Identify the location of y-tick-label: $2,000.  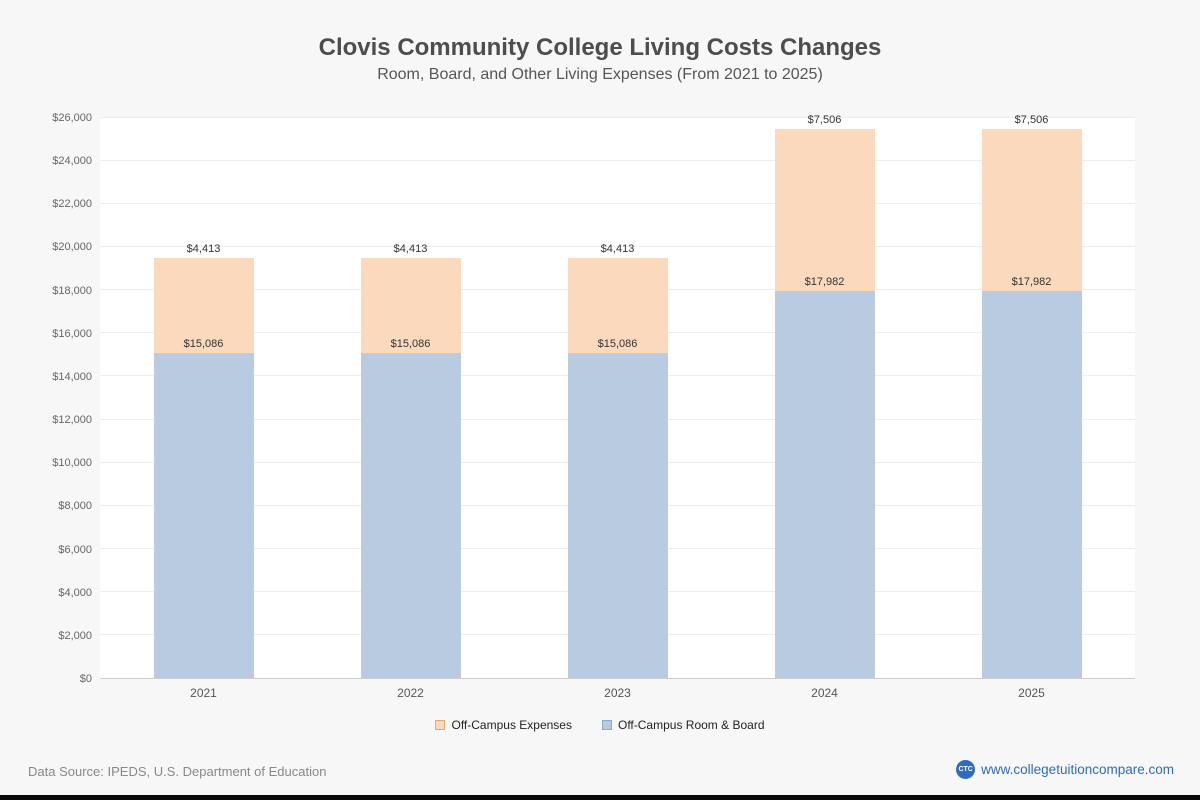
(75, 635).